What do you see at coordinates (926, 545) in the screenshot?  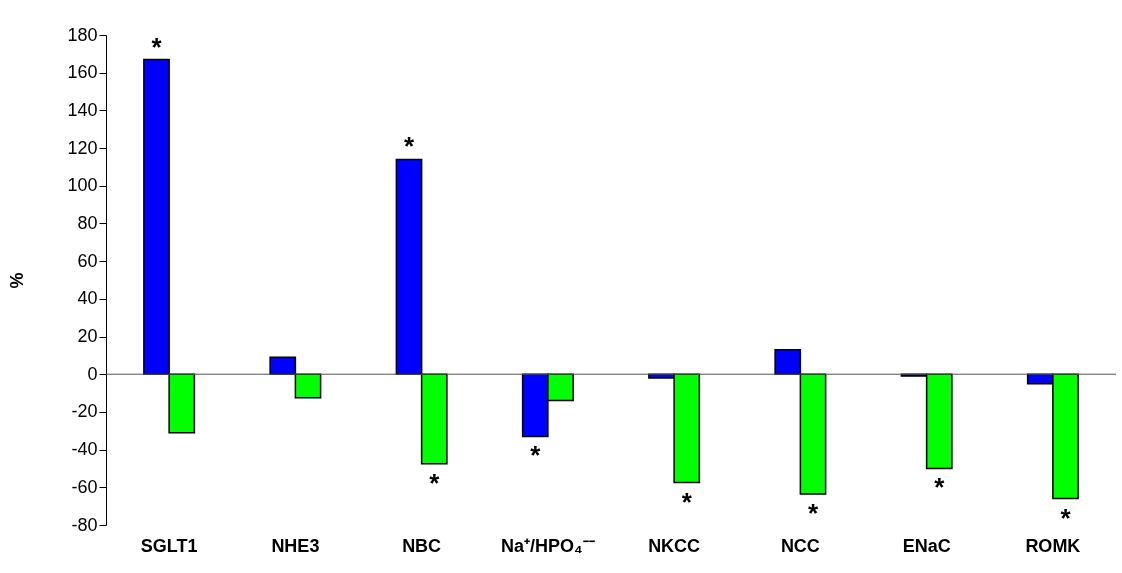 I see `x-tick-label: ENaC` at bounding box center [926, 545].